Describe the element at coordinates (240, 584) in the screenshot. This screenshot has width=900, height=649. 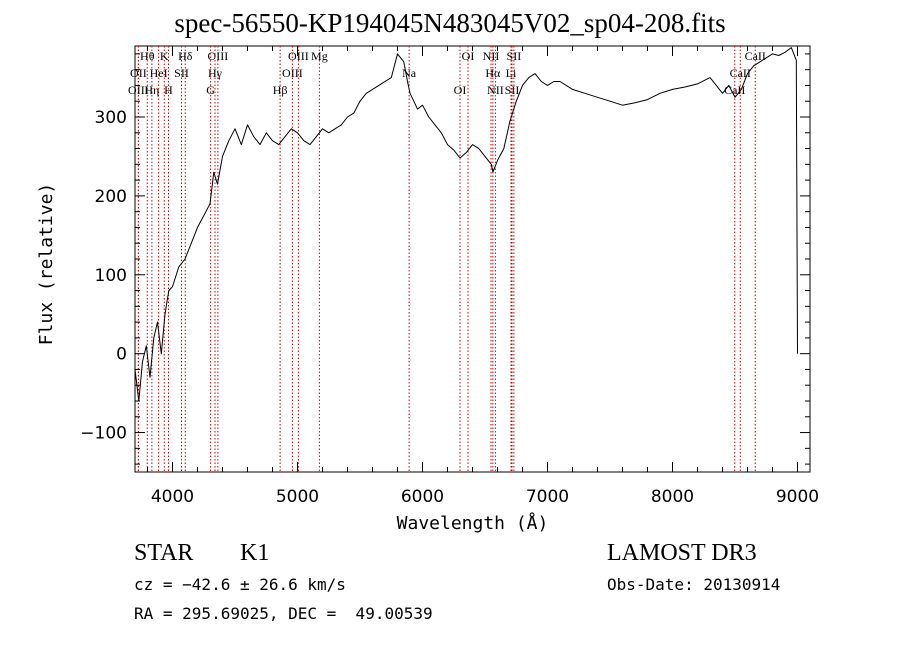
I see `redshift-info: cz = −42.6 ± 26.6 km/s` at that location.